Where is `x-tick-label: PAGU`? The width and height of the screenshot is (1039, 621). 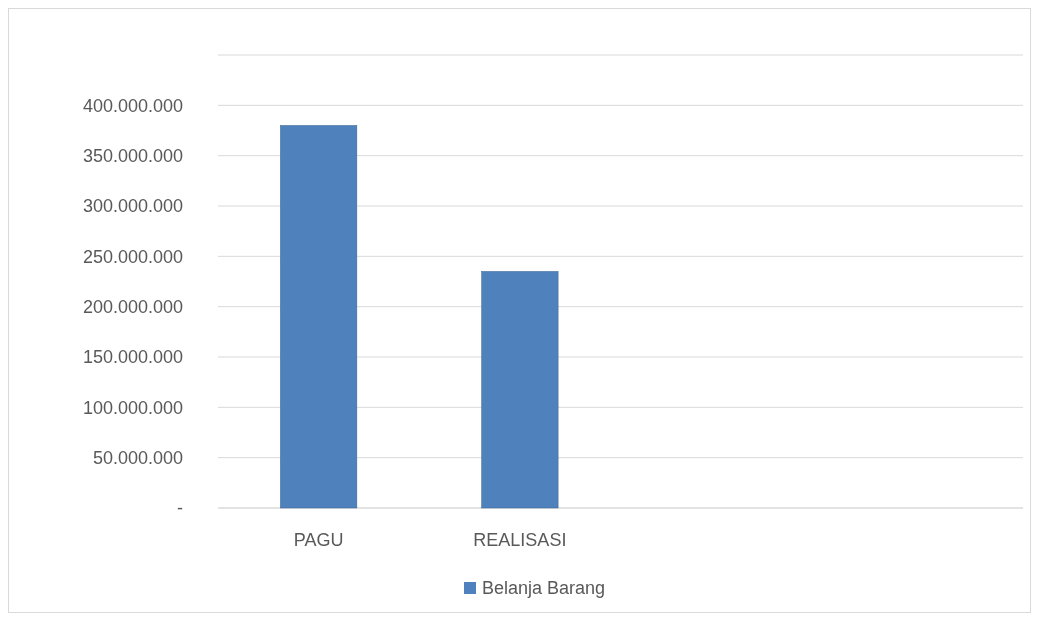
x-tick-label: PAGU is located at coordinates (318, 540).